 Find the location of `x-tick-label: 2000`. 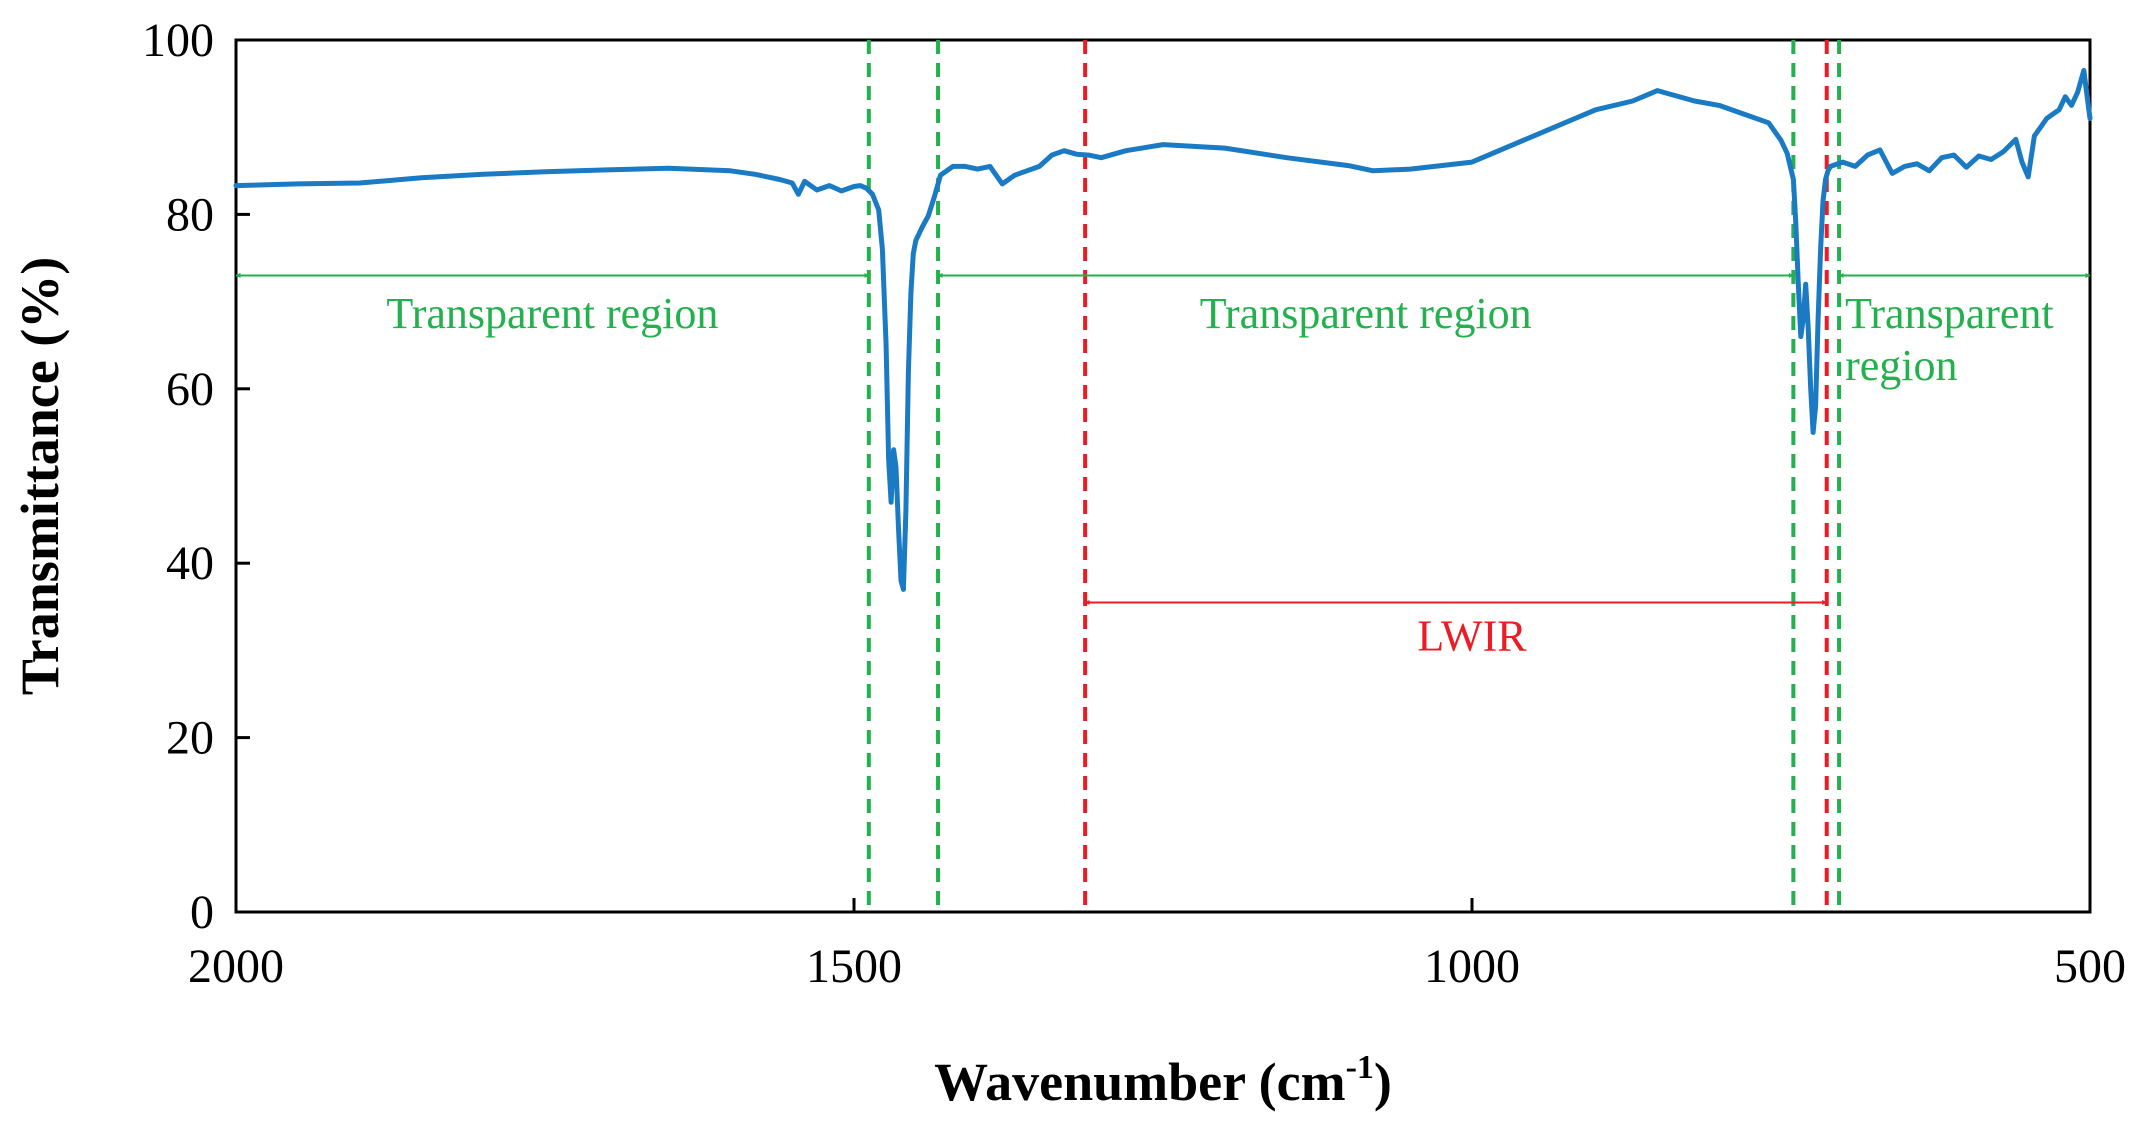

x-tick-label: 2000 is located at coordinates (236, 966).